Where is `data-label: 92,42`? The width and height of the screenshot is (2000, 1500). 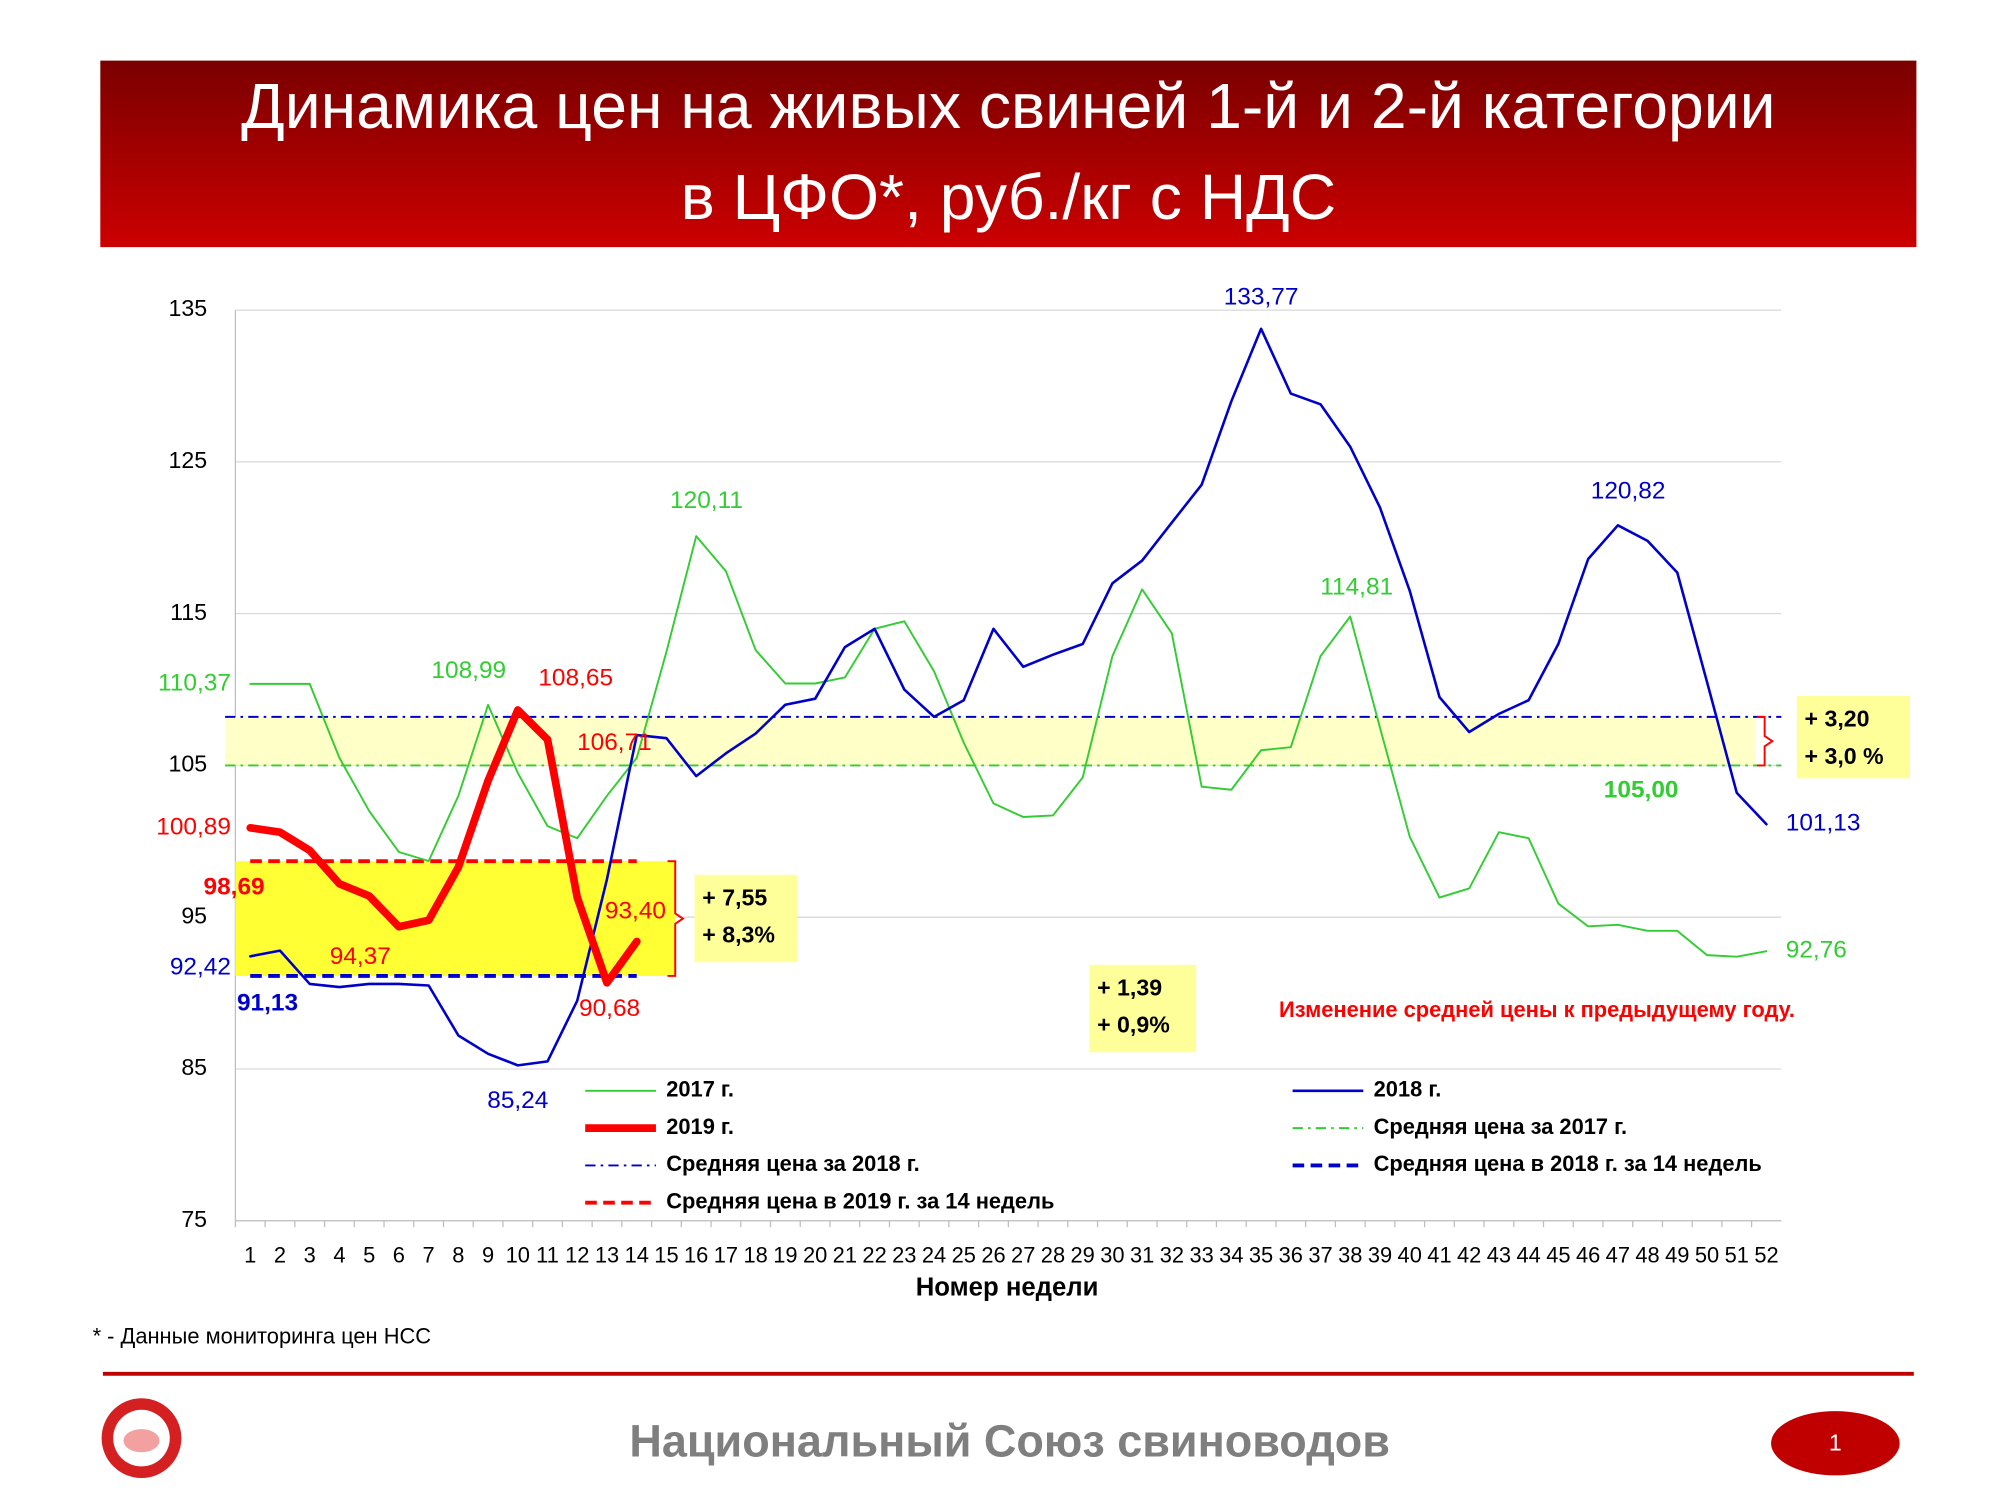
data-label: 92,42 is located at coordinates (200, 966).